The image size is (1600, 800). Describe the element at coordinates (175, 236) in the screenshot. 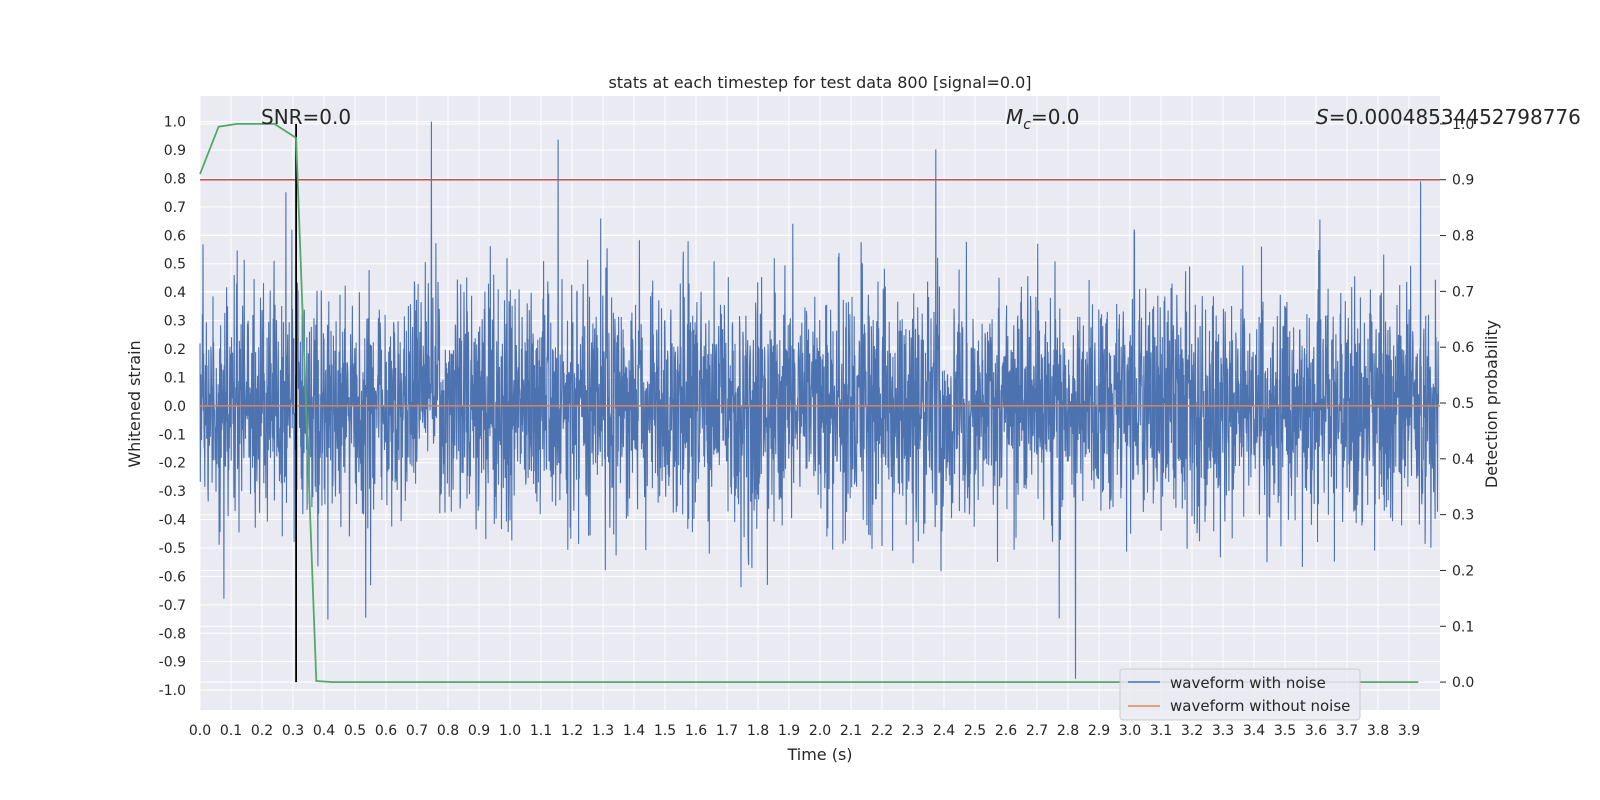

I see `y-tick-label: 0.6` at that location.